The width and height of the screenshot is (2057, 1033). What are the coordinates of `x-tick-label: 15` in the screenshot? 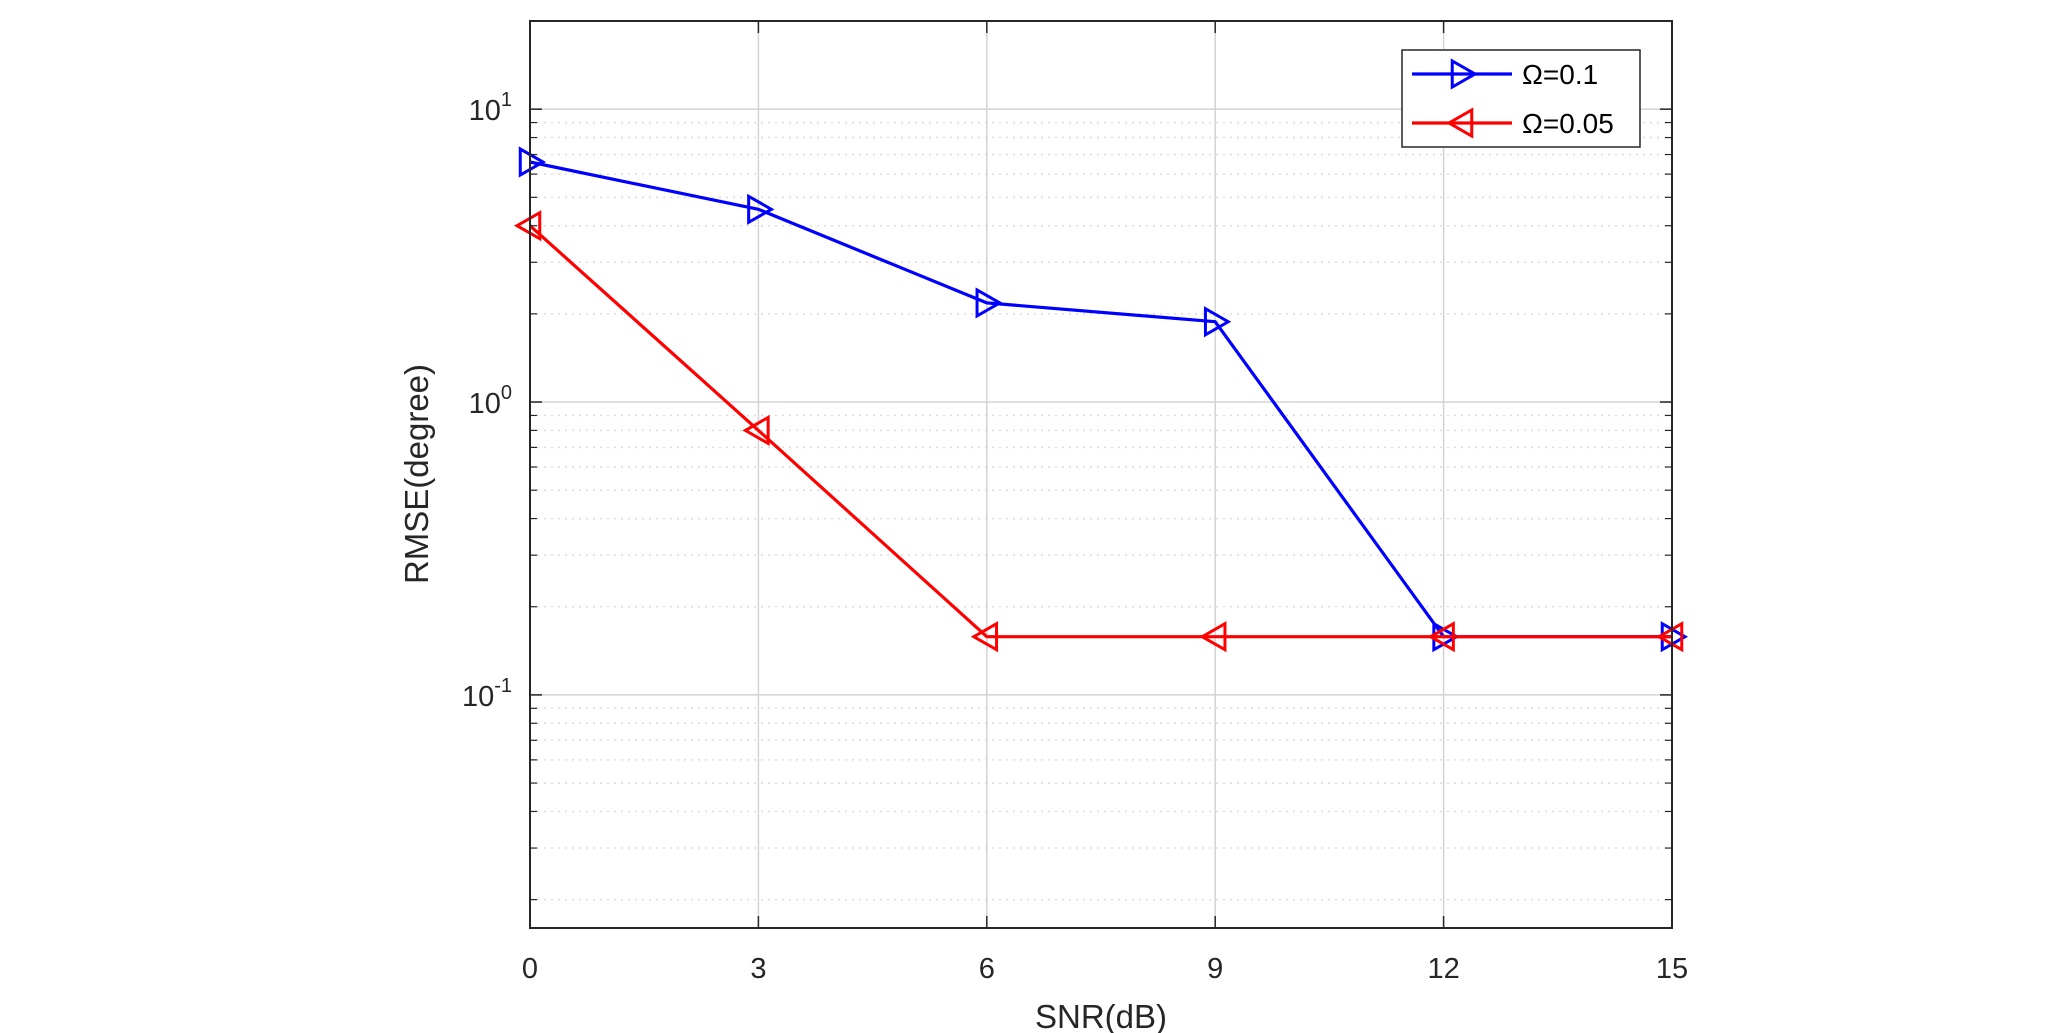 It's located at (1672, 969).